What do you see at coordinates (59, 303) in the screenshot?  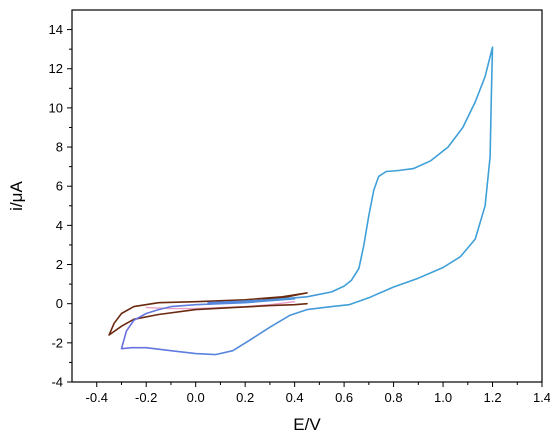 I see `y-tick-label: 0` at bounding box center [59, 303].